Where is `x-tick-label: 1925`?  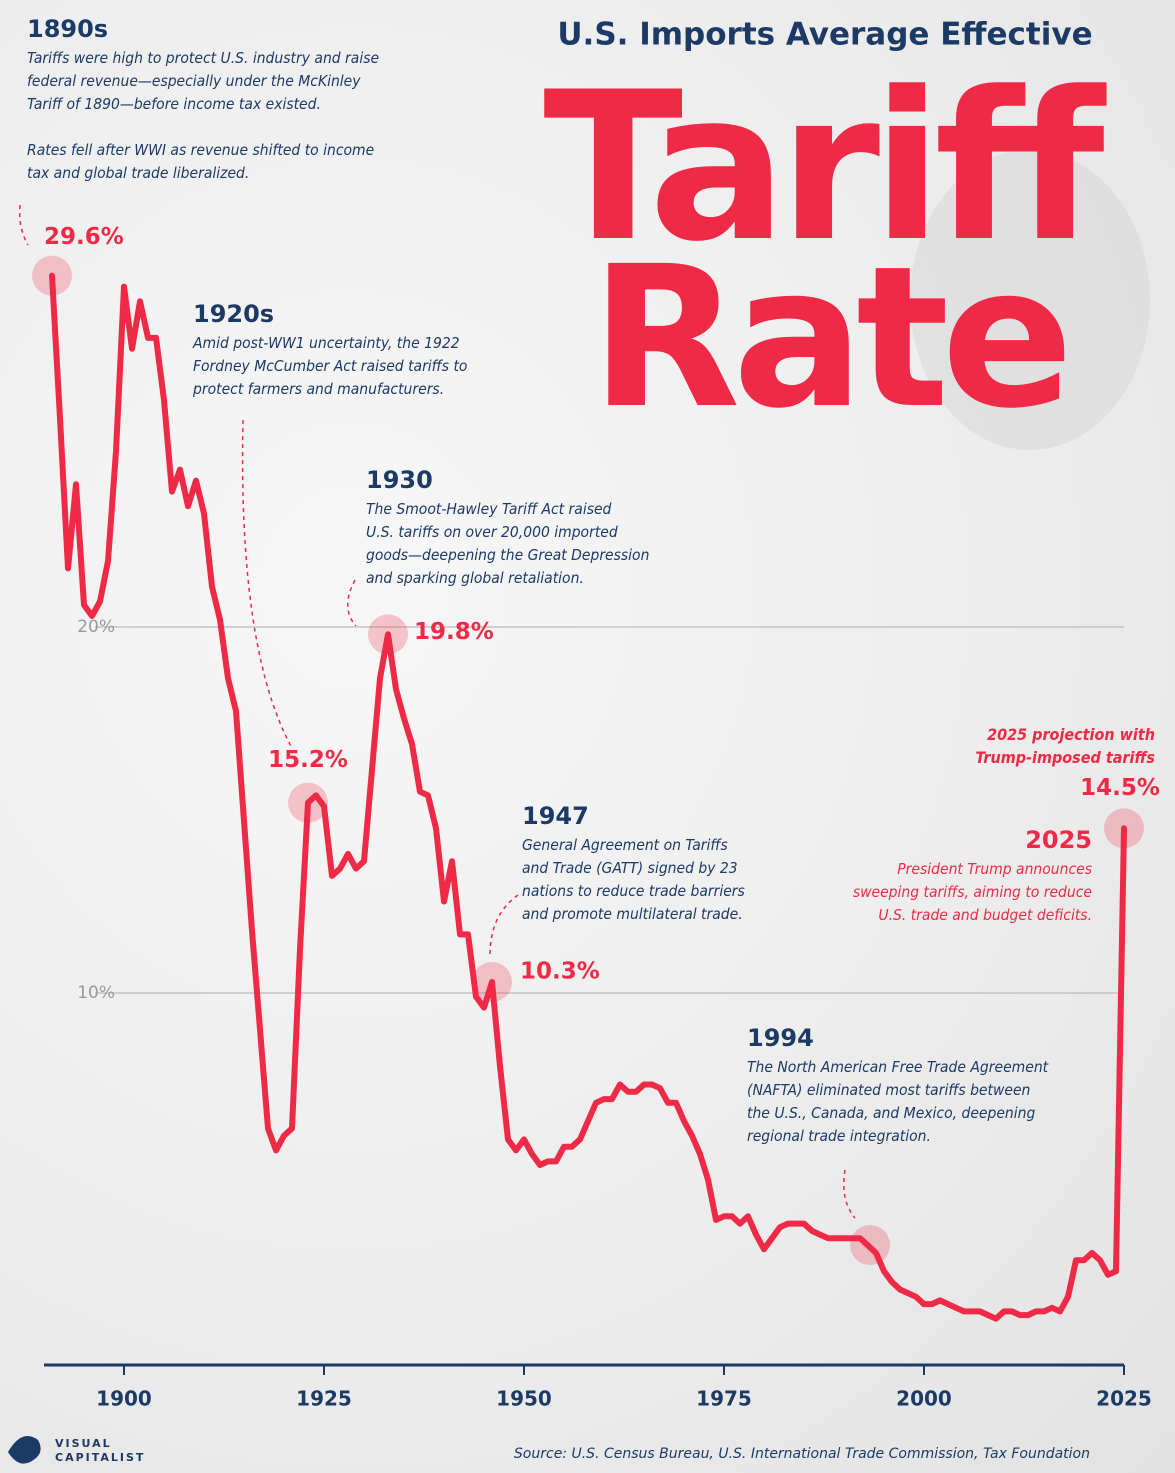 x-tick-label: 1925 is located at coordinates (324, 1399).